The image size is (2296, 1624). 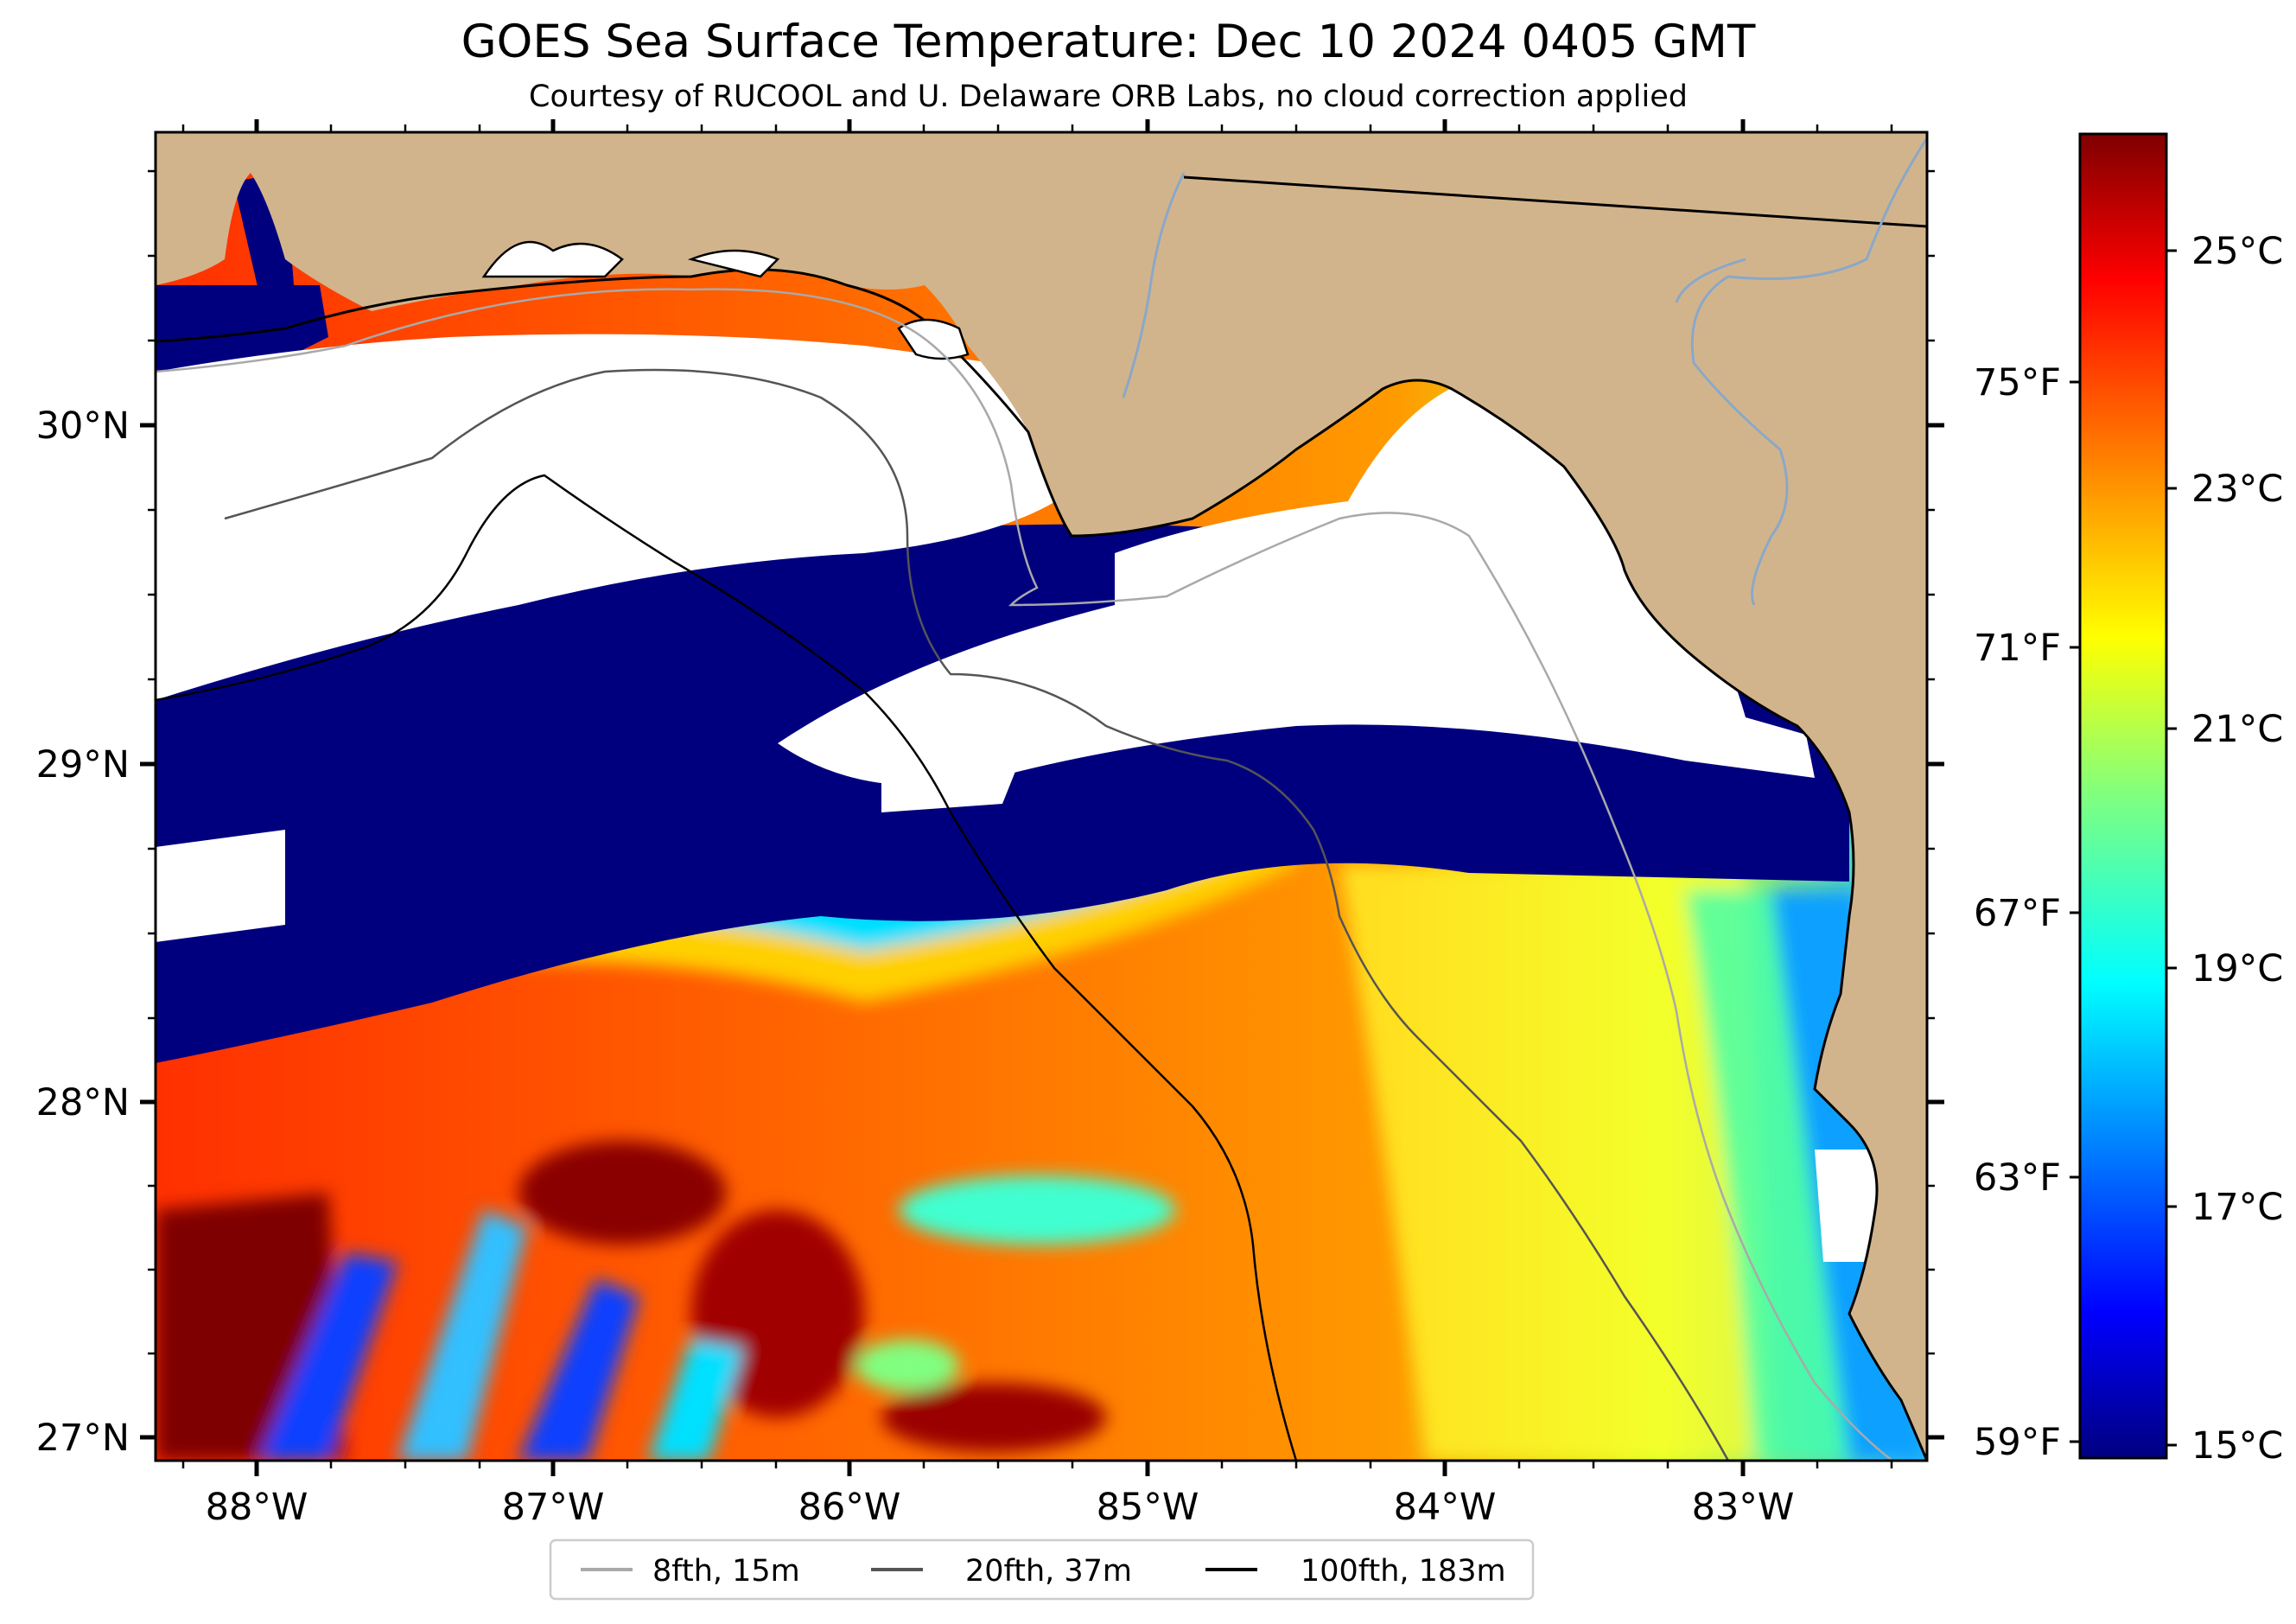 I want to click on colorbar-ticks, so click(x=2171, y=848).